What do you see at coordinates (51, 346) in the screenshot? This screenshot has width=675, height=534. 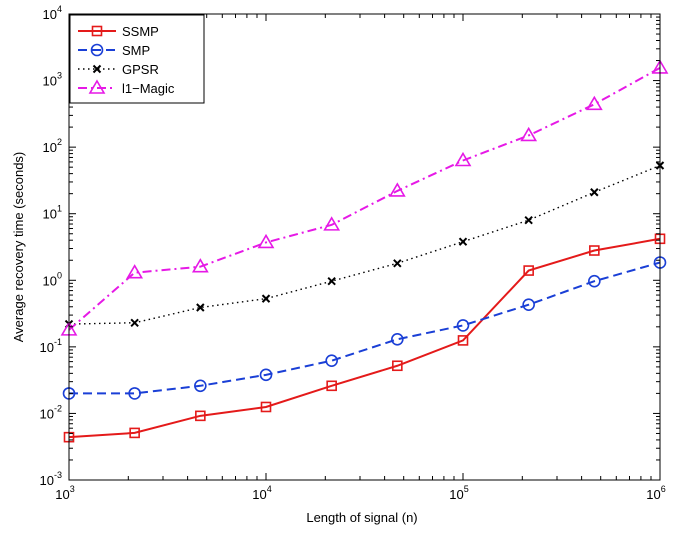 I see `y-tick-label: 10⁻¹` at bounding box center [51, 346].